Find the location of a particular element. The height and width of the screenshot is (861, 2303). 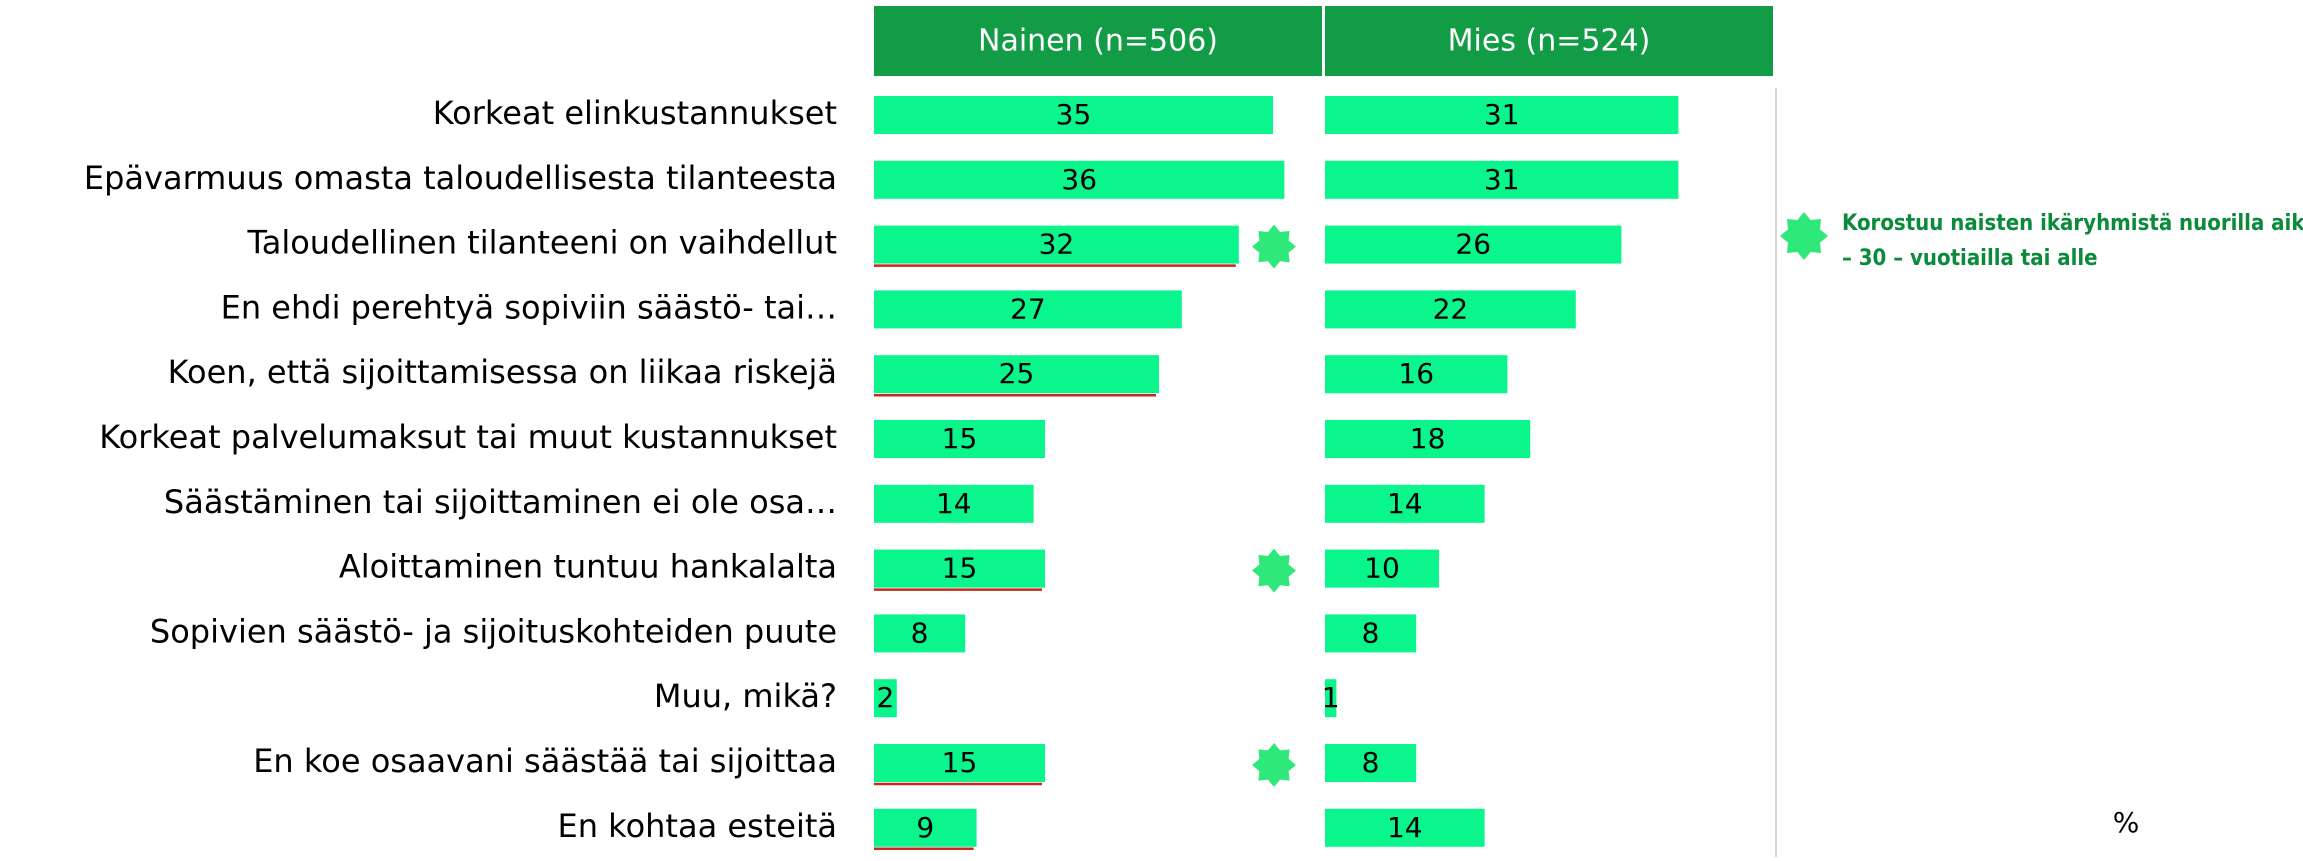

value-label: 2 is located at coordinates (885, 697).